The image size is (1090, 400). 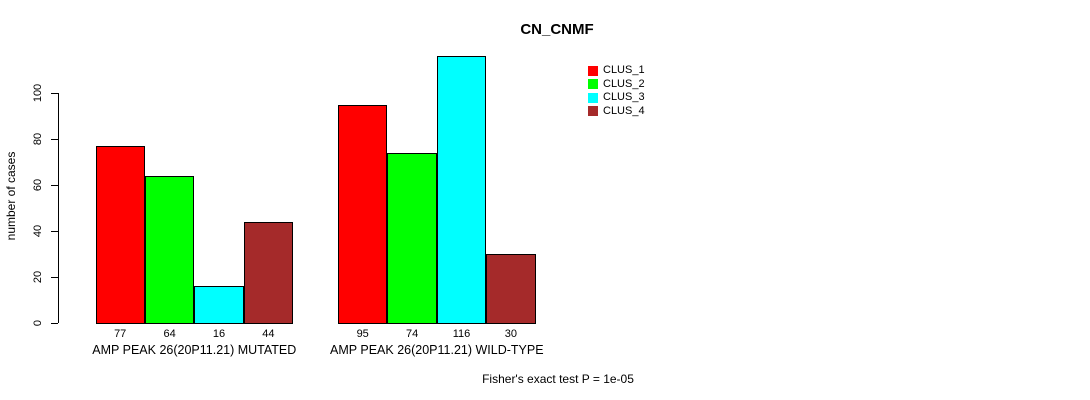 What do you see at coordinates (194, 350) in the screenshot?
I see `group-label: AMP PEAK 26(20P11.21) MUTATED` at bounding box center [194, 350].